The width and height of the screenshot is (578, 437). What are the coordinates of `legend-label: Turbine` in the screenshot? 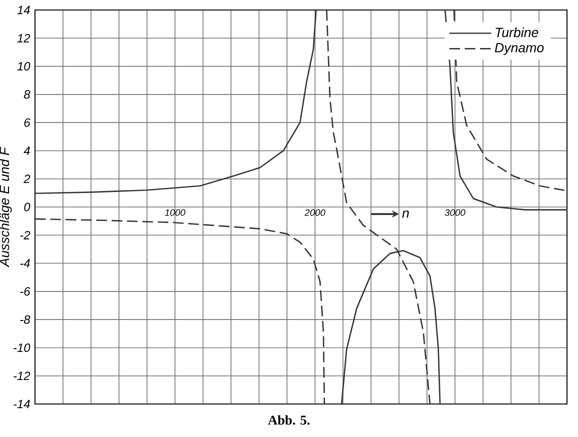 It's located at (517, 32).